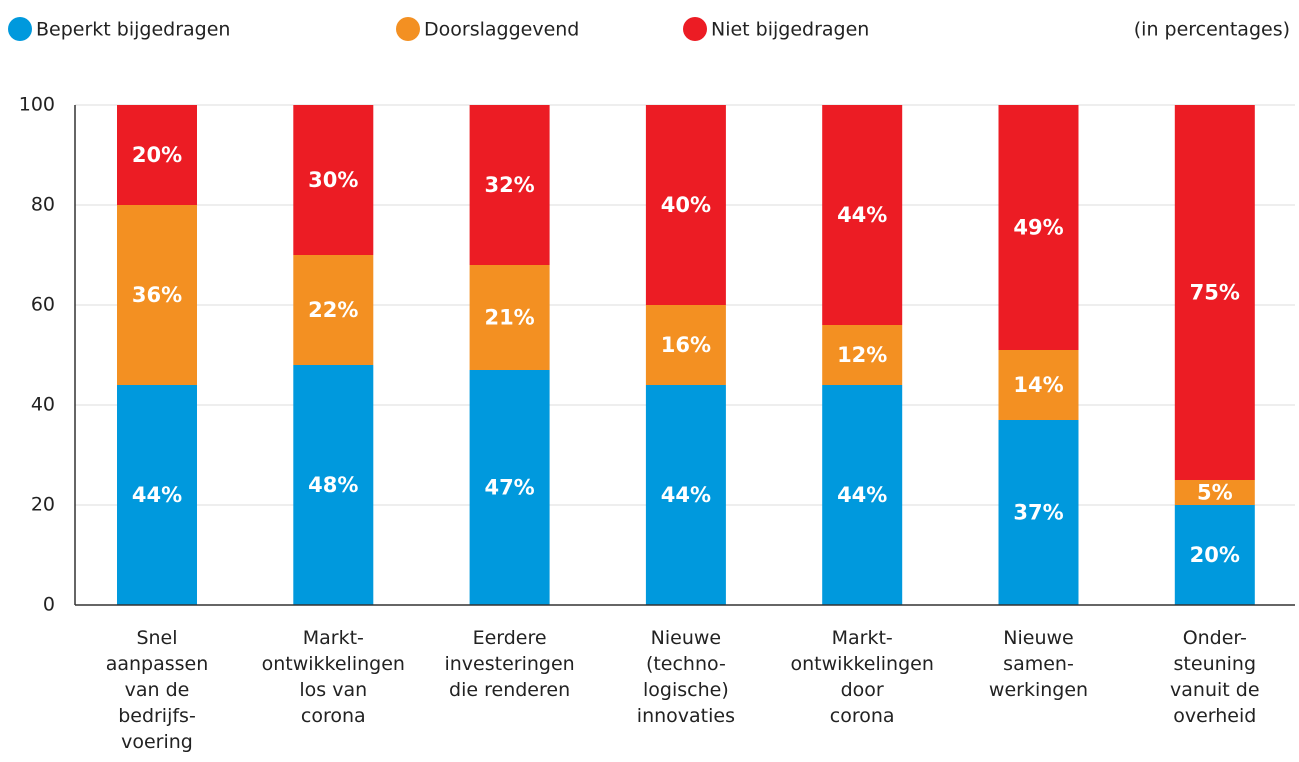  Describe the element at coordinates (43, 205) in the screenshot. I see `y-tick-label: 80` at that location.